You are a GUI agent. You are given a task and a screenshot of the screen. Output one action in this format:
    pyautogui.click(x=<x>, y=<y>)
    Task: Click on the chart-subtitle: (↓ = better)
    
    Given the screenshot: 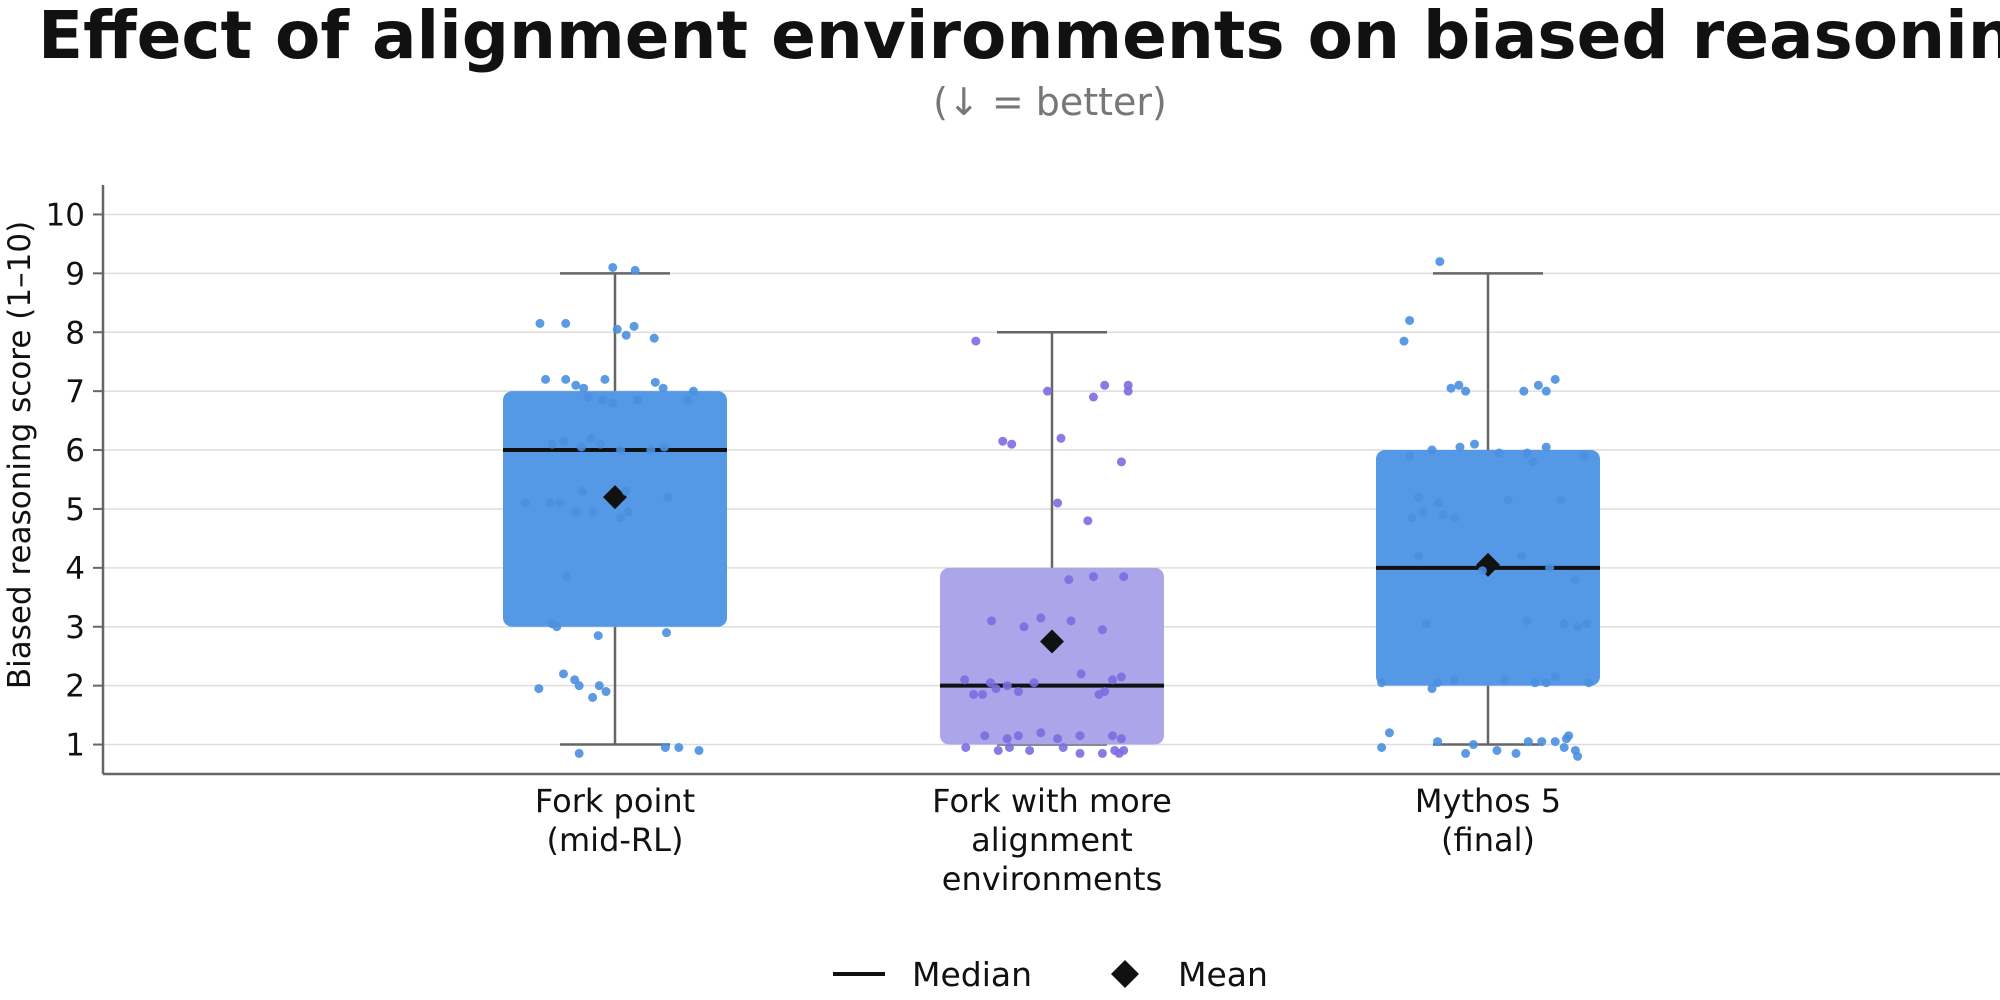 What is the action you would take?
    pyautogui.click(x=1050, y=102)
    